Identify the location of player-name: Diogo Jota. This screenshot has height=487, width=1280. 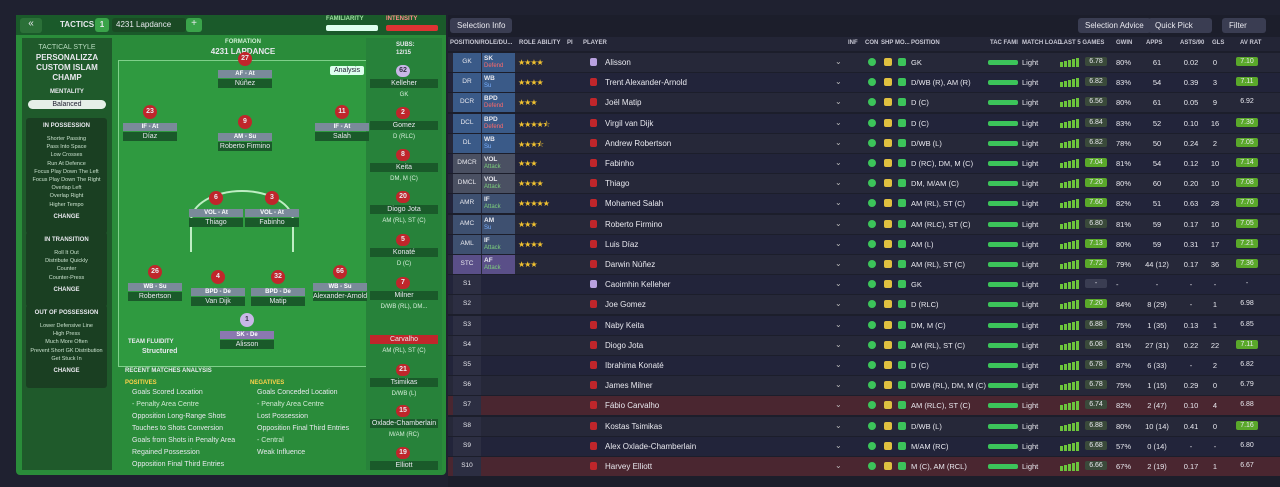
(624, 345).